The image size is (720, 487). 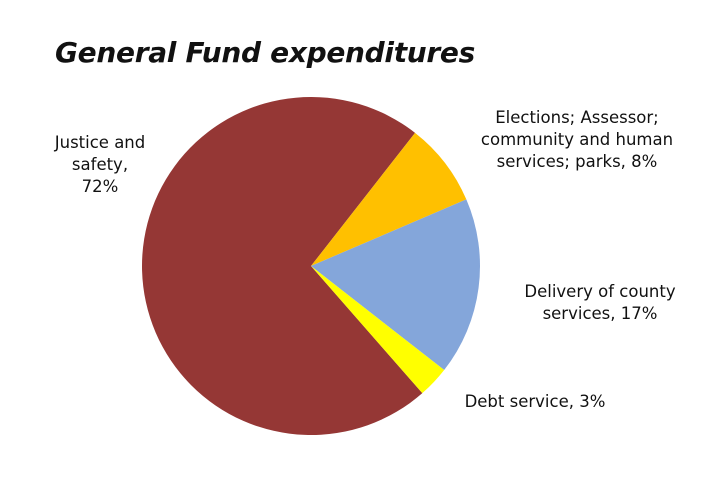 I want to click on data-label-debt-service: Debt service, 3%, so click(x=535, y=402).